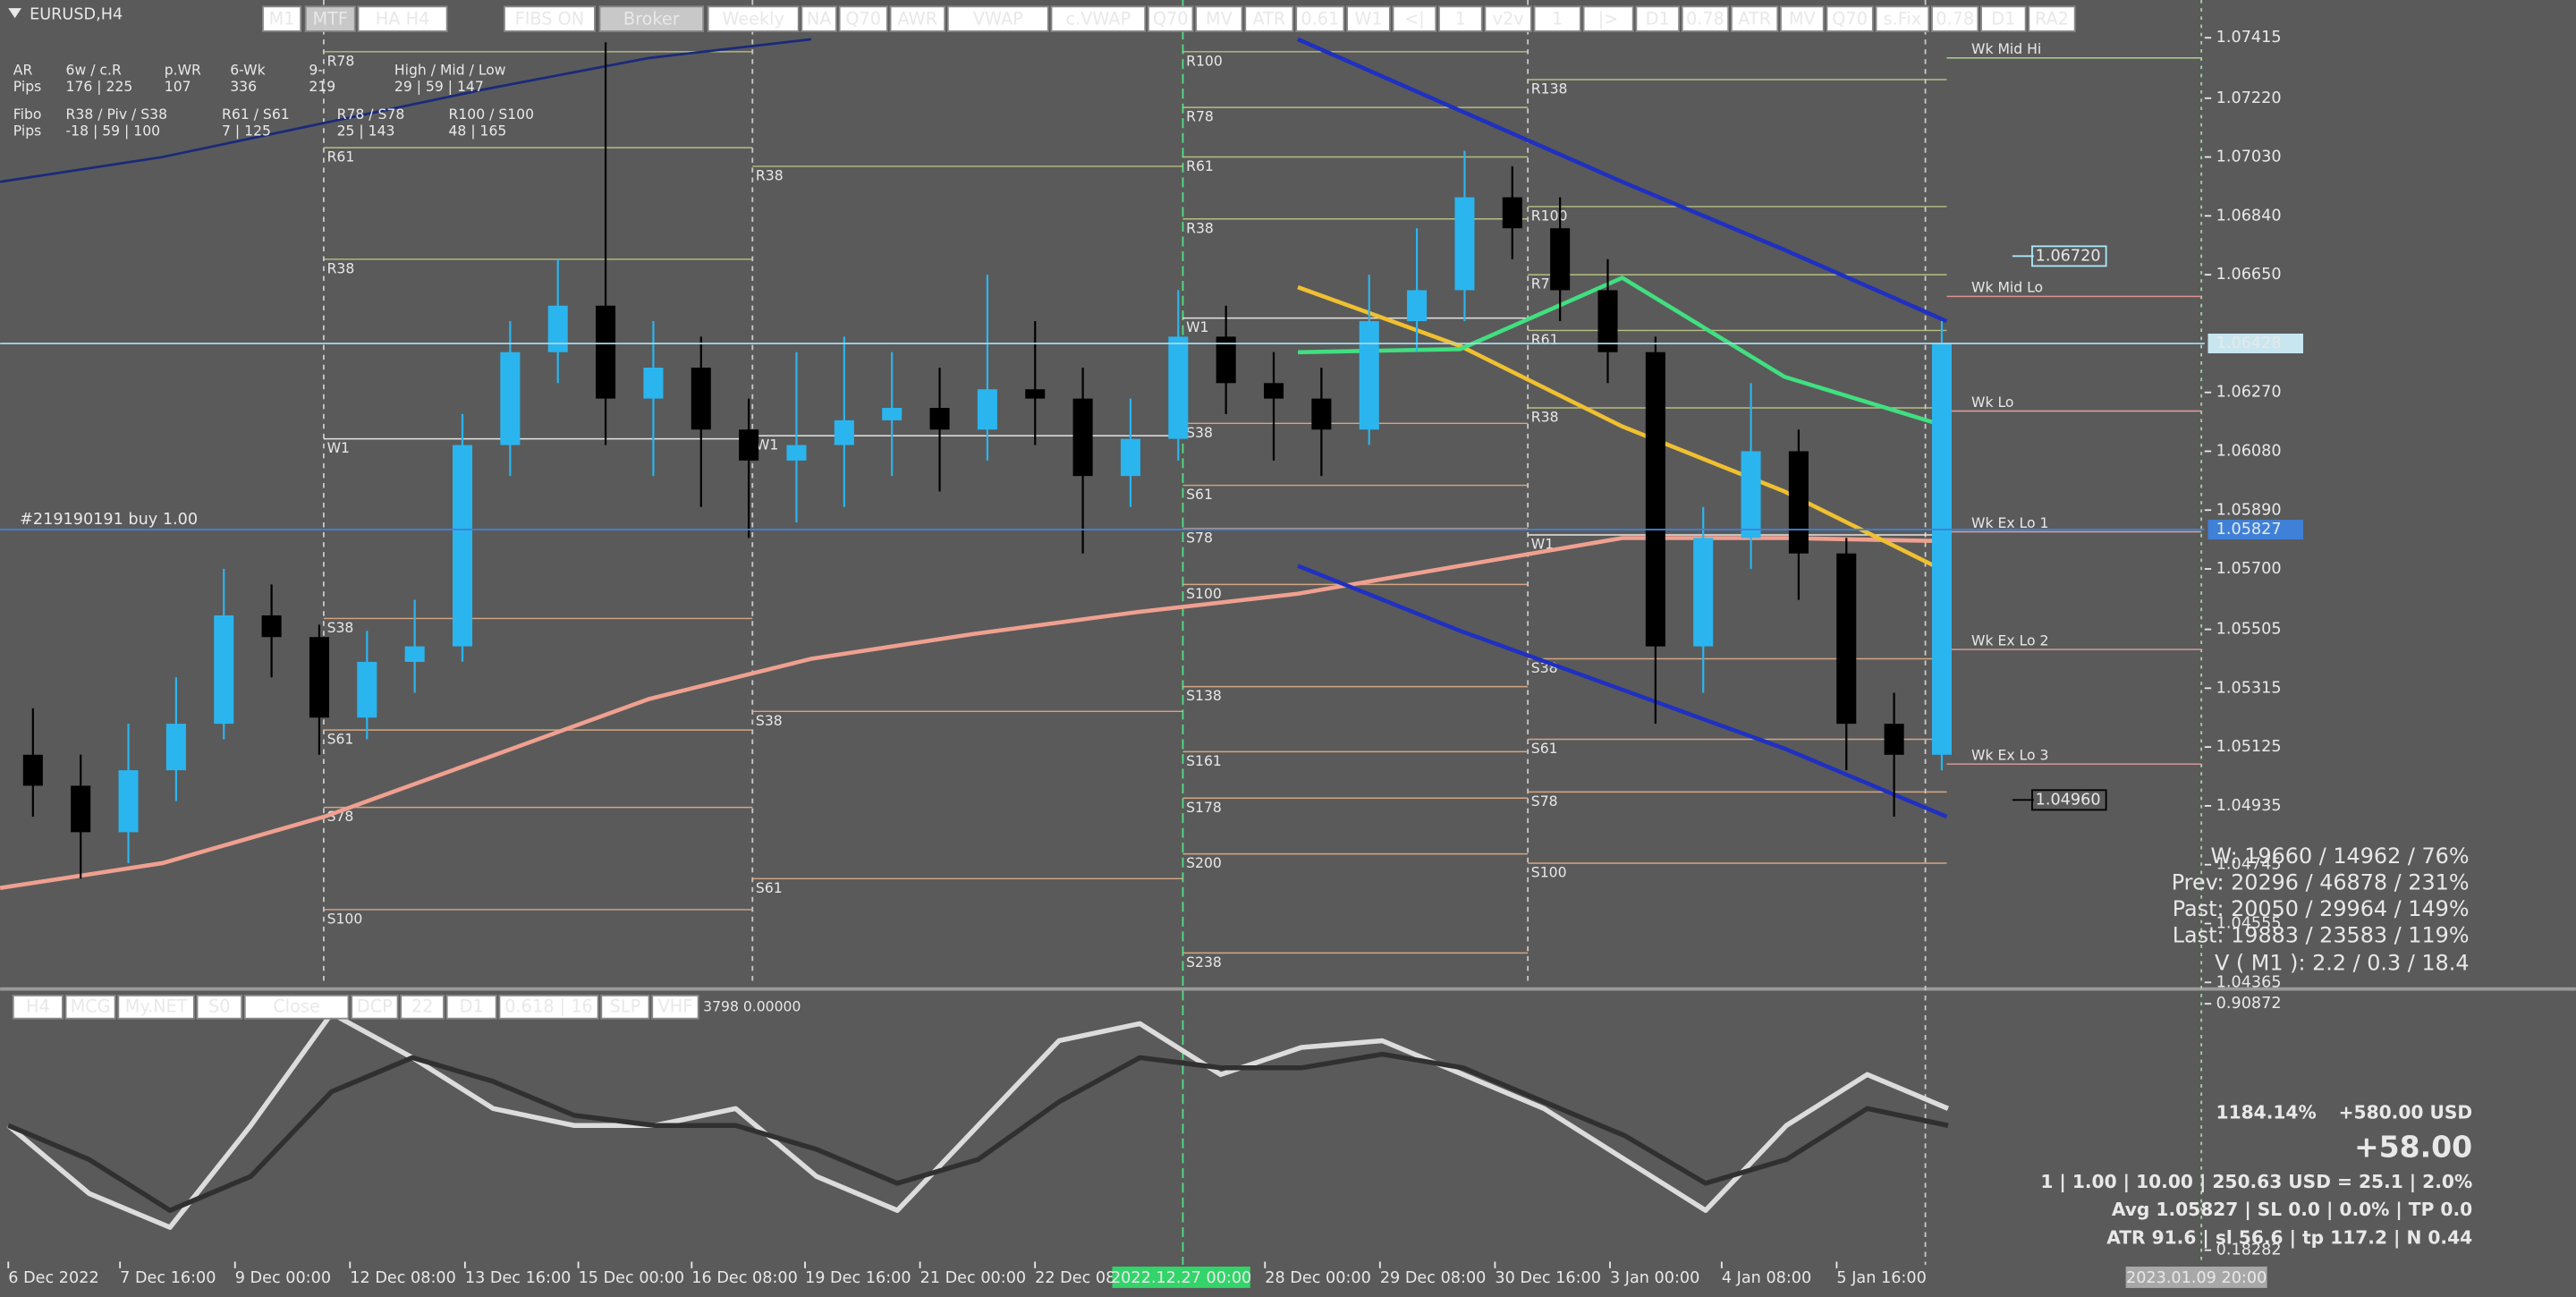  I want to click on future-time: 2023.01.09 20:00, so click(2196, 1278).